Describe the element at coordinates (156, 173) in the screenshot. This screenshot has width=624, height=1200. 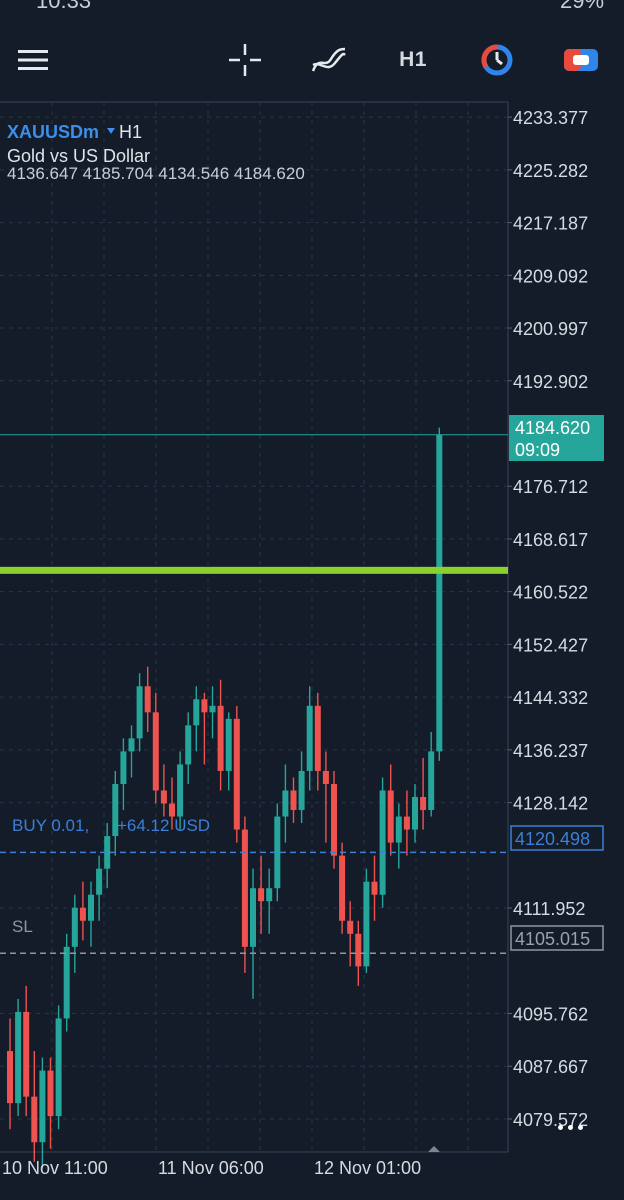
I see `ohlc-header: 4136.647 4185.704 4134.546 4184.620` at that location.